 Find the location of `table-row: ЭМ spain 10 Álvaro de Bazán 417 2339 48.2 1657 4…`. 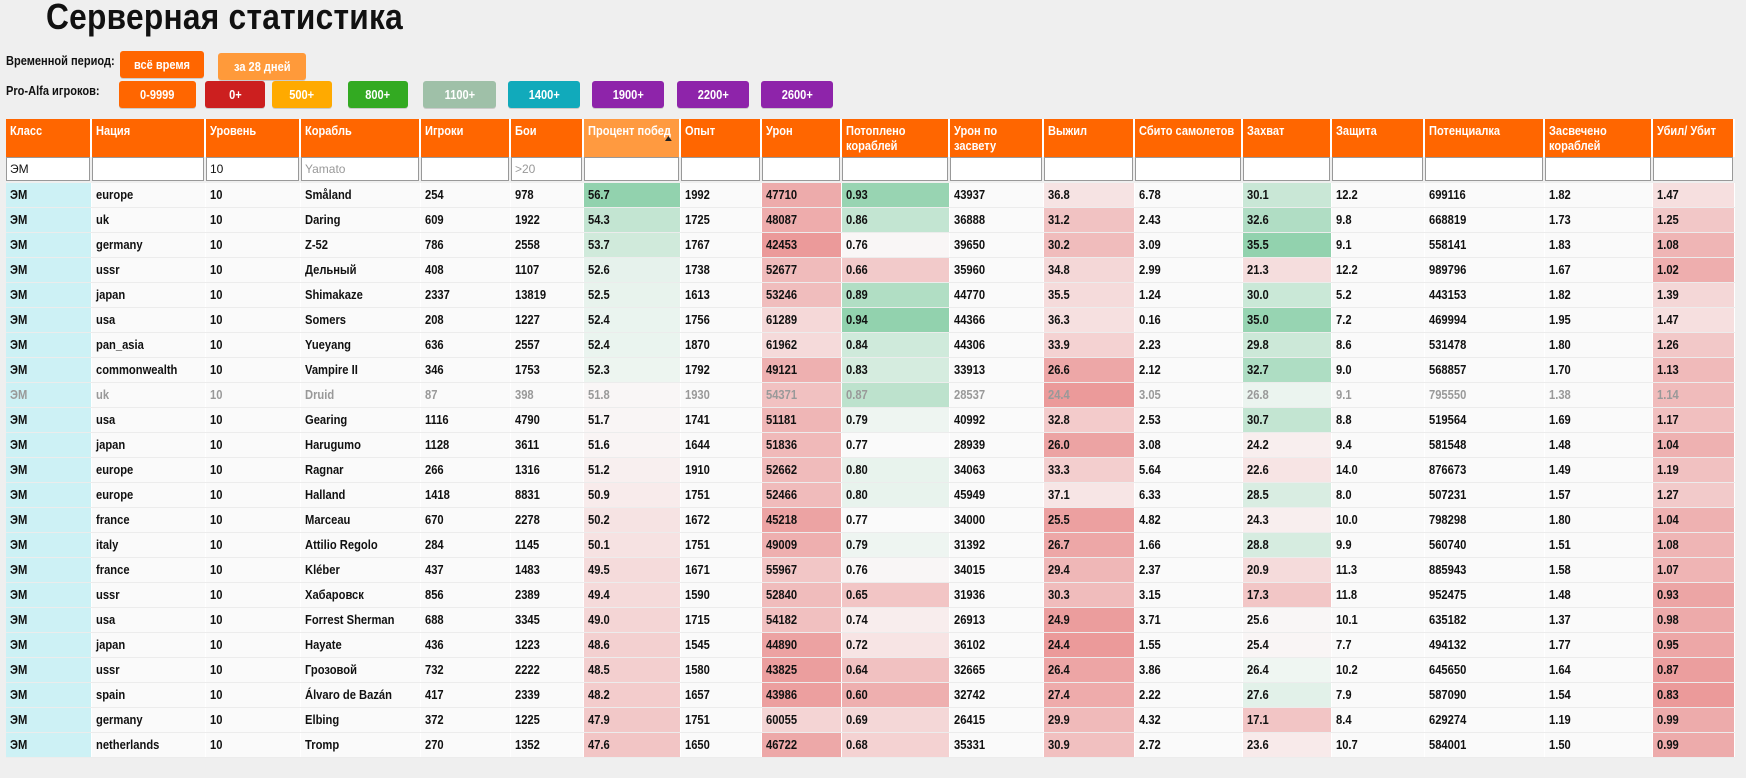

table-row: ЭМ spain 10 Álvaro de Bazán 417 2339 48.2 1657 4… is located at coordinates (870, 695).